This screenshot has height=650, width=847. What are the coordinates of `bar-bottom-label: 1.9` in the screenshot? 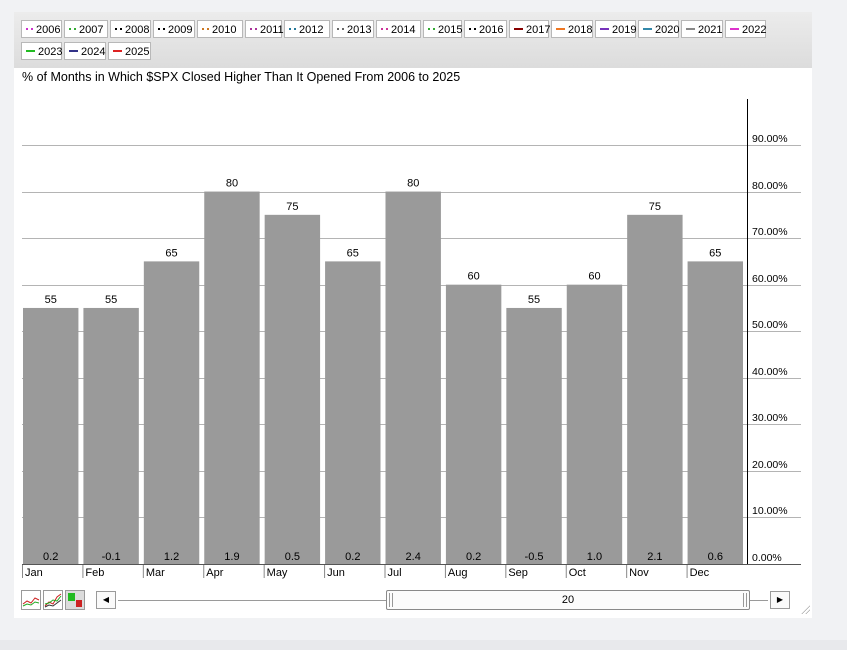 It's located at (231, 557).